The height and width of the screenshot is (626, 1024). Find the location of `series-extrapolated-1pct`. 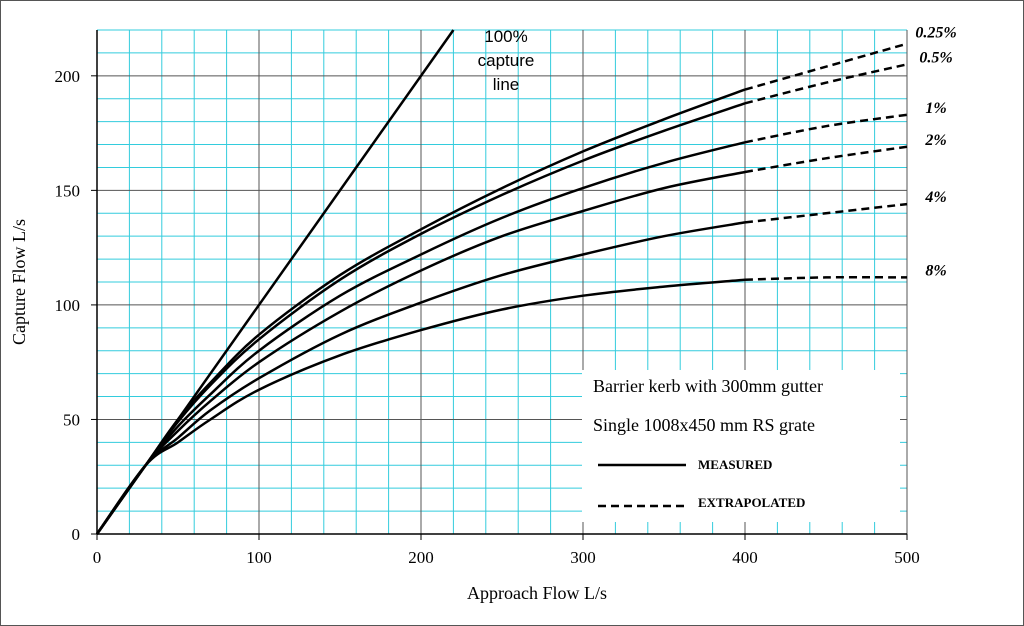

series-extrapolated-1pct is located at coordinates (826, 128).